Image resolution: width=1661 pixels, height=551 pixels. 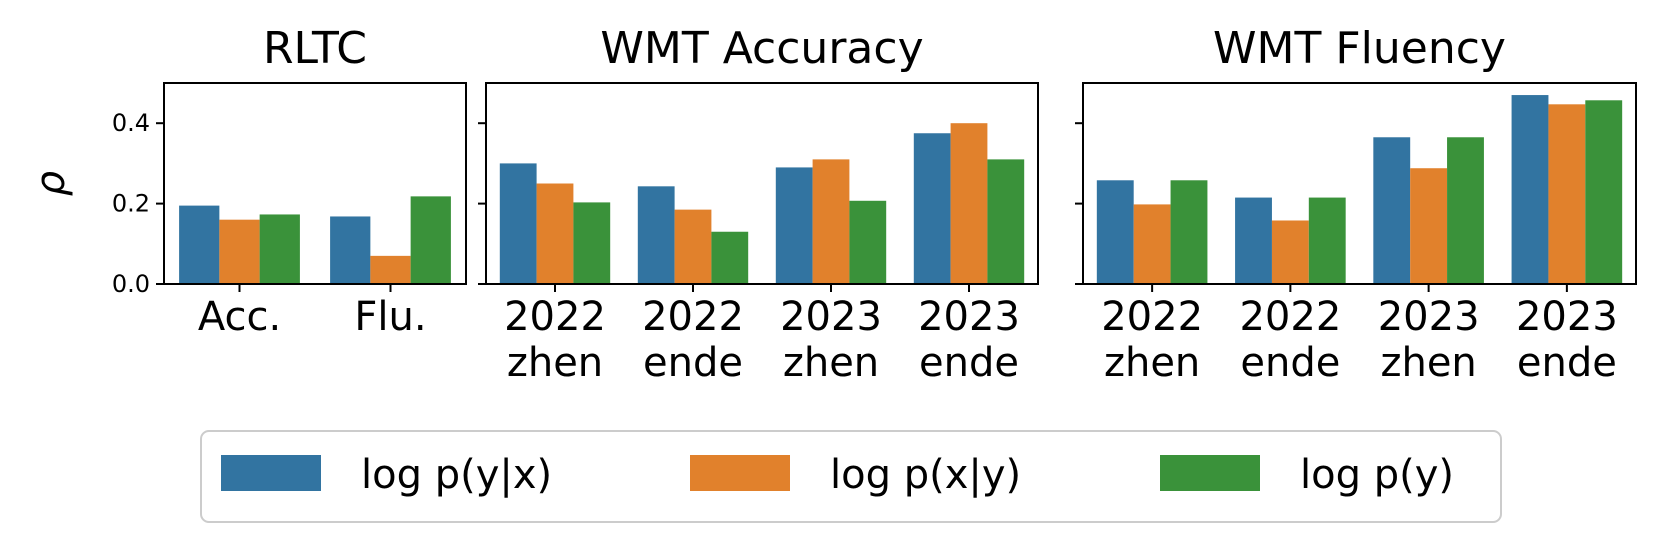 I want to click on x-tick-label: Acc., so click(x=239, y=317).